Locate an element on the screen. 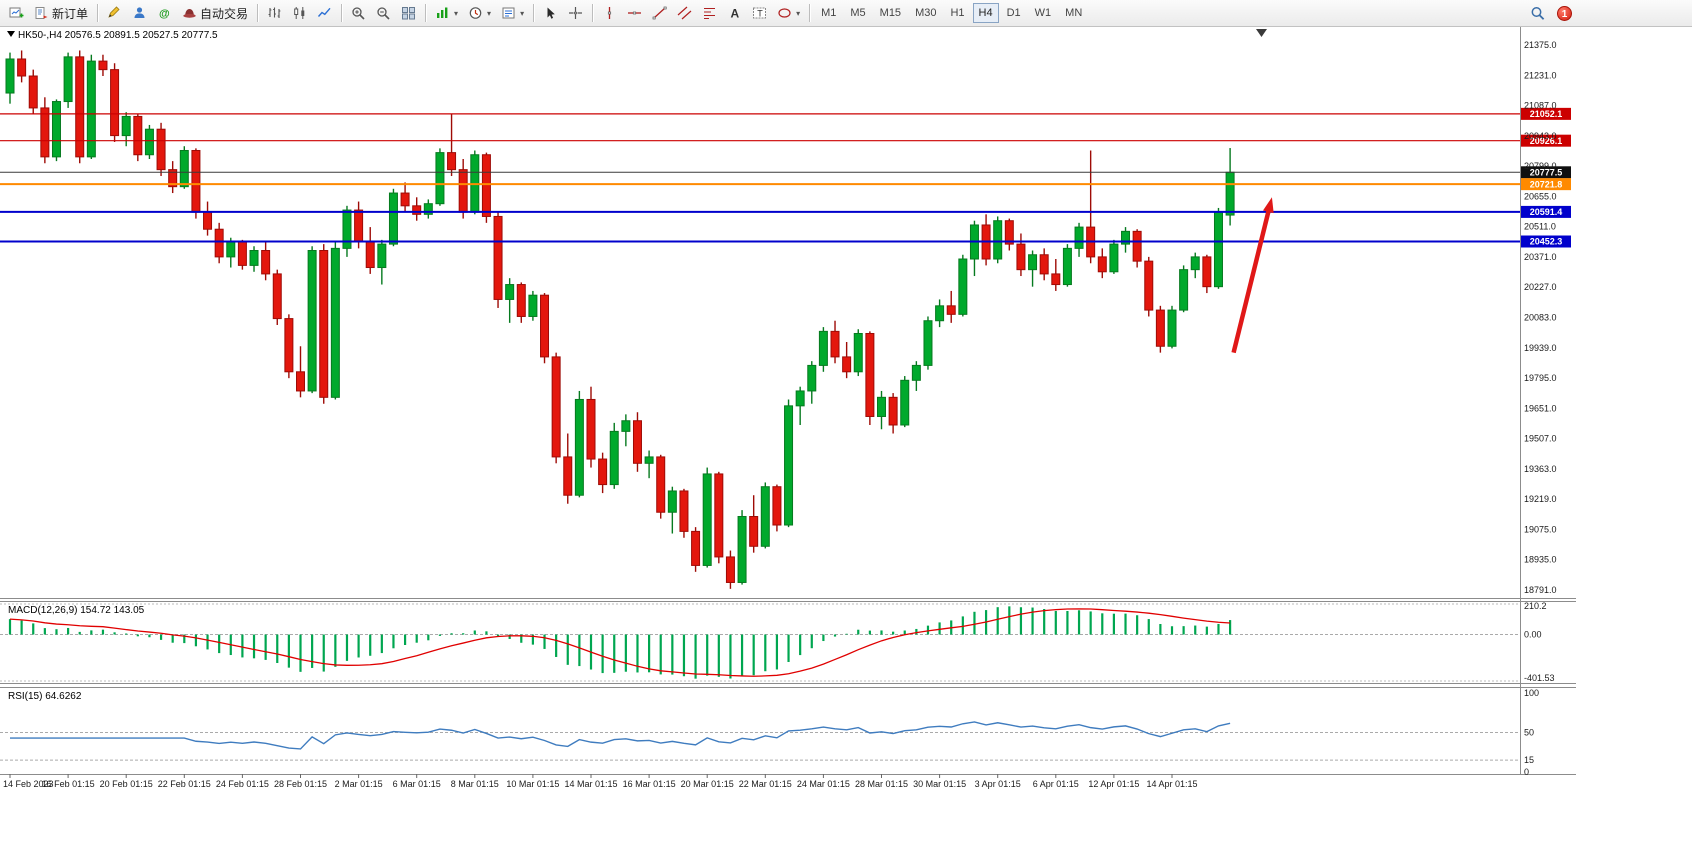 This screenshot has height=848, width=1692. svg-text: 14 Feb 2023 is located at coordinates (28, 784).